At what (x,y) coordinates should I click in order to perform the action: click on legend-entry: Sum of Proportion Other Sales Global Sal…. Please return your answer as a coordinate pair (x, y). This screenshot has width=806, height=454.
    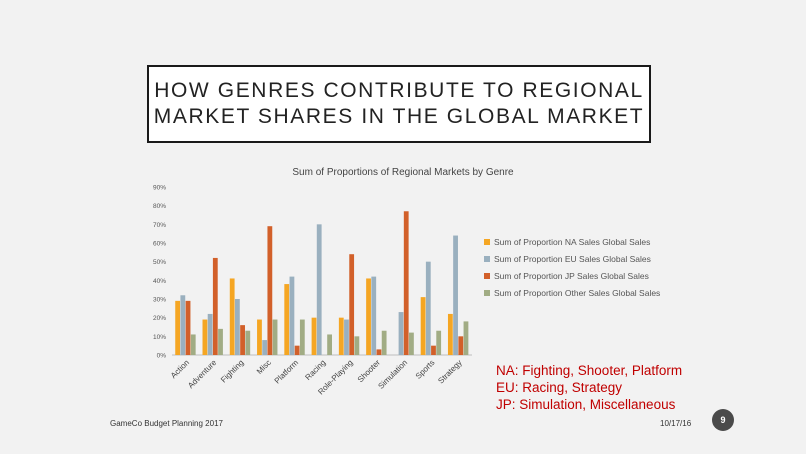
    Looking at the image, I should click on (574, 293).